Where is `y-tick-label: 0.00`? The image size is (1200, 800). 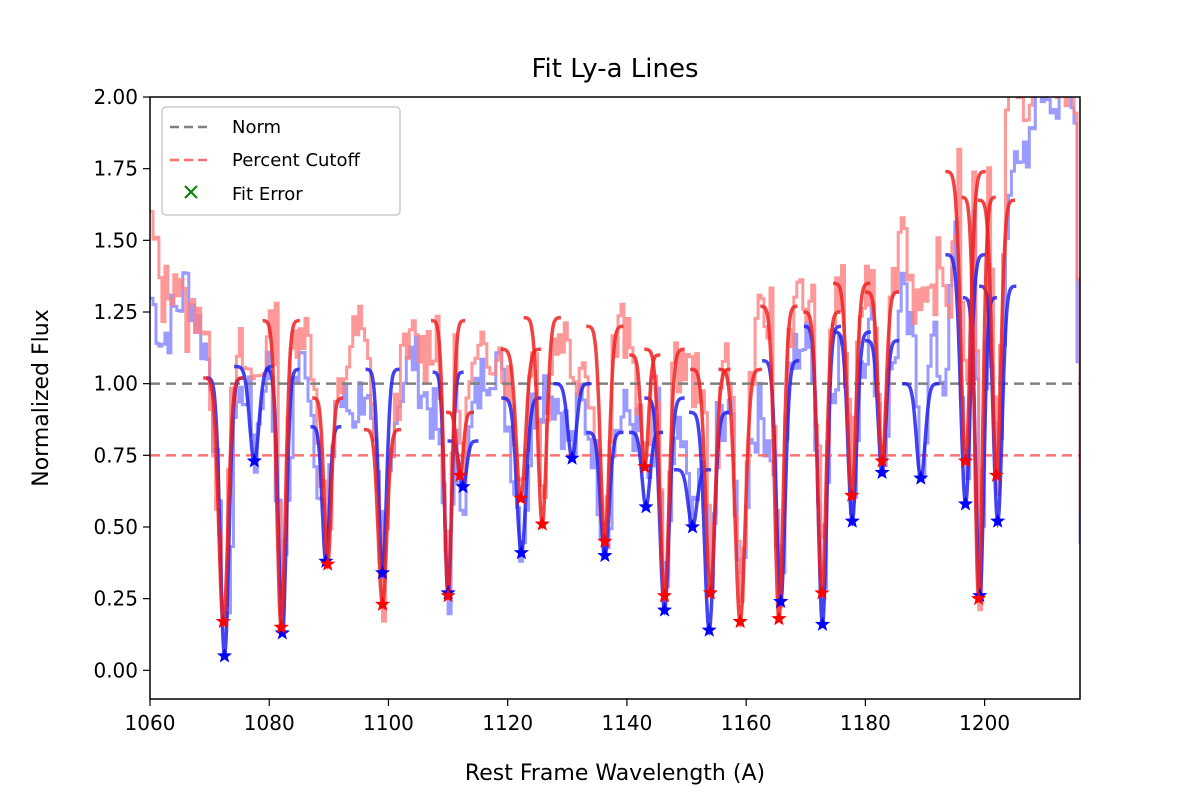
y-tick-label: 0.00 is located at coordinates (115, 670).